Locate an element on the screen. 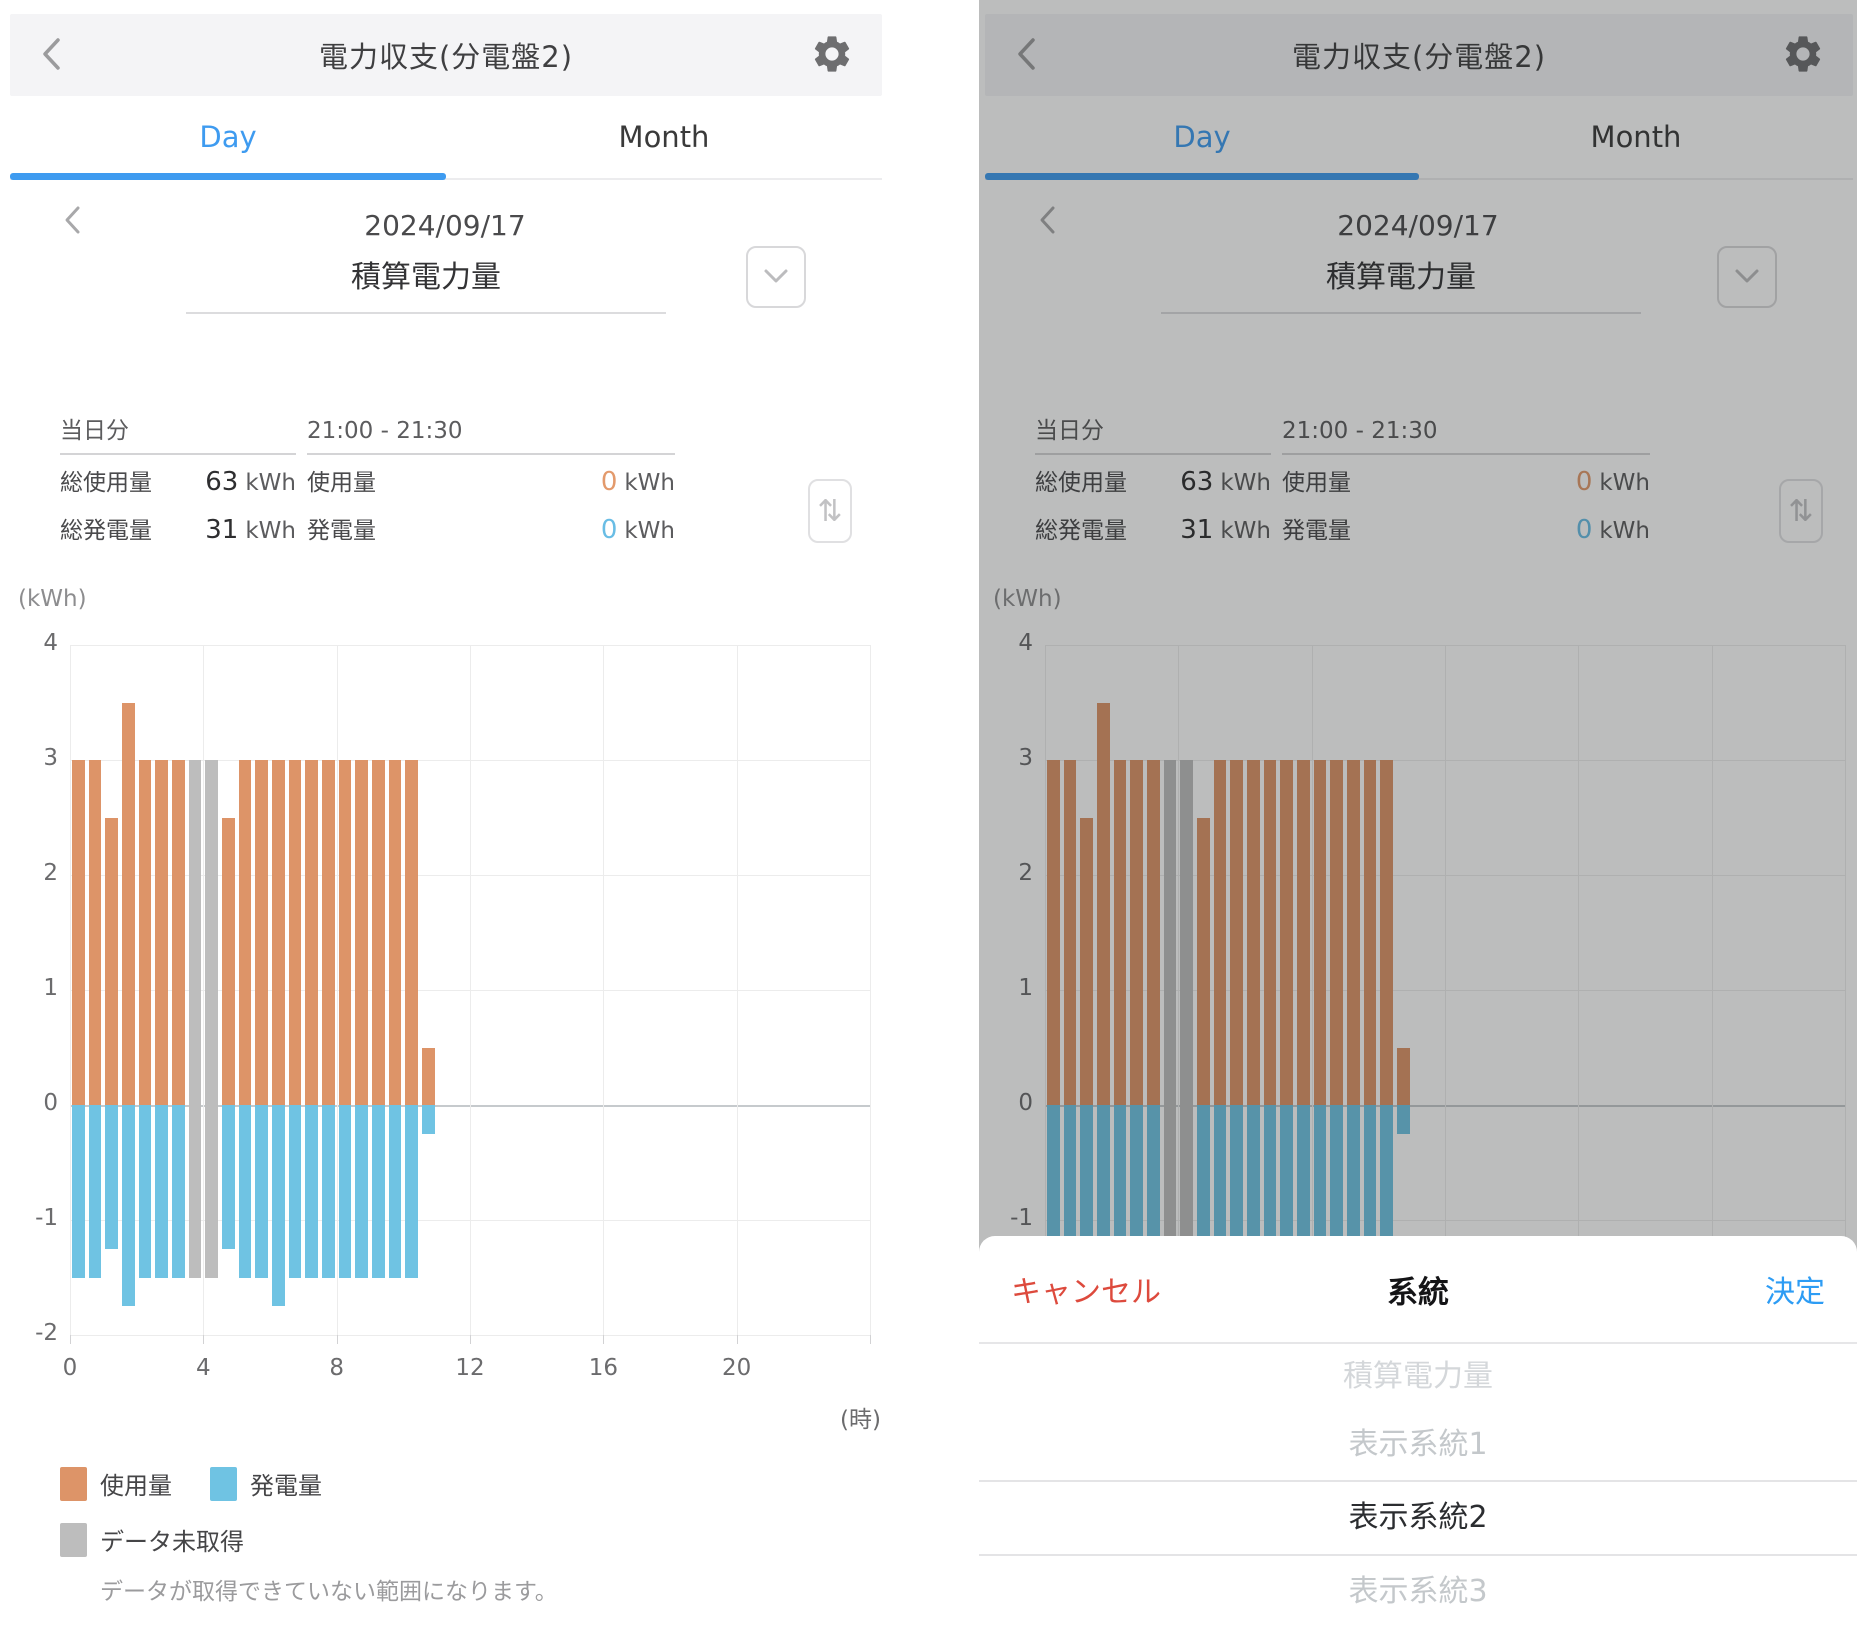 This screenshot has height=1644, width=1861. y-tick-label: 1 is located at coordinates (50, 988).